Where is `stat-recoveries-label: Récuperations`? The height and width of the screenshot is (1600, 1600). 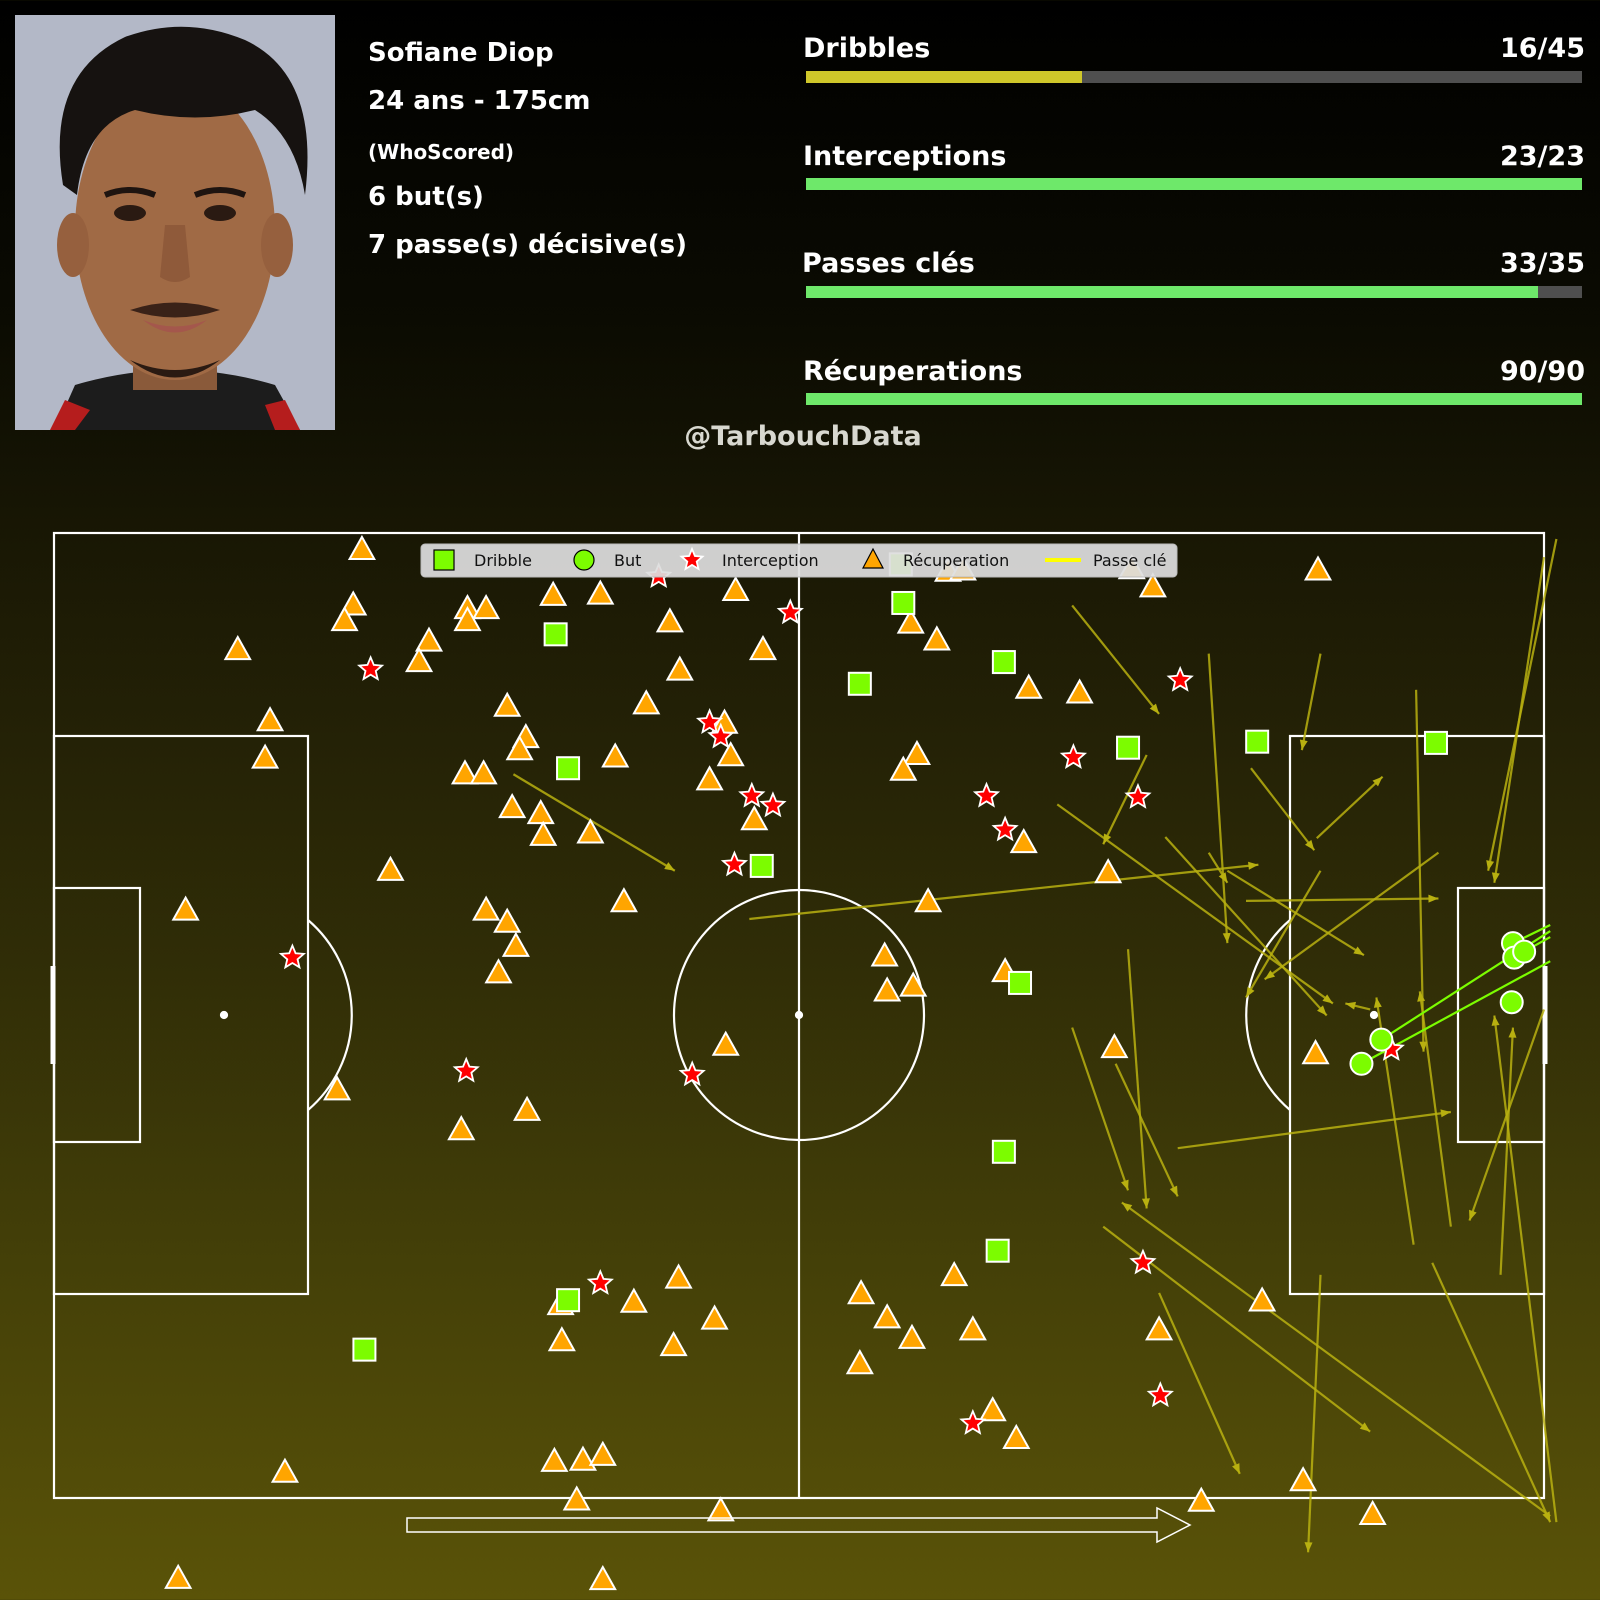
stat-recoveries-label: Récuperations is located at coordinates (913, 371).